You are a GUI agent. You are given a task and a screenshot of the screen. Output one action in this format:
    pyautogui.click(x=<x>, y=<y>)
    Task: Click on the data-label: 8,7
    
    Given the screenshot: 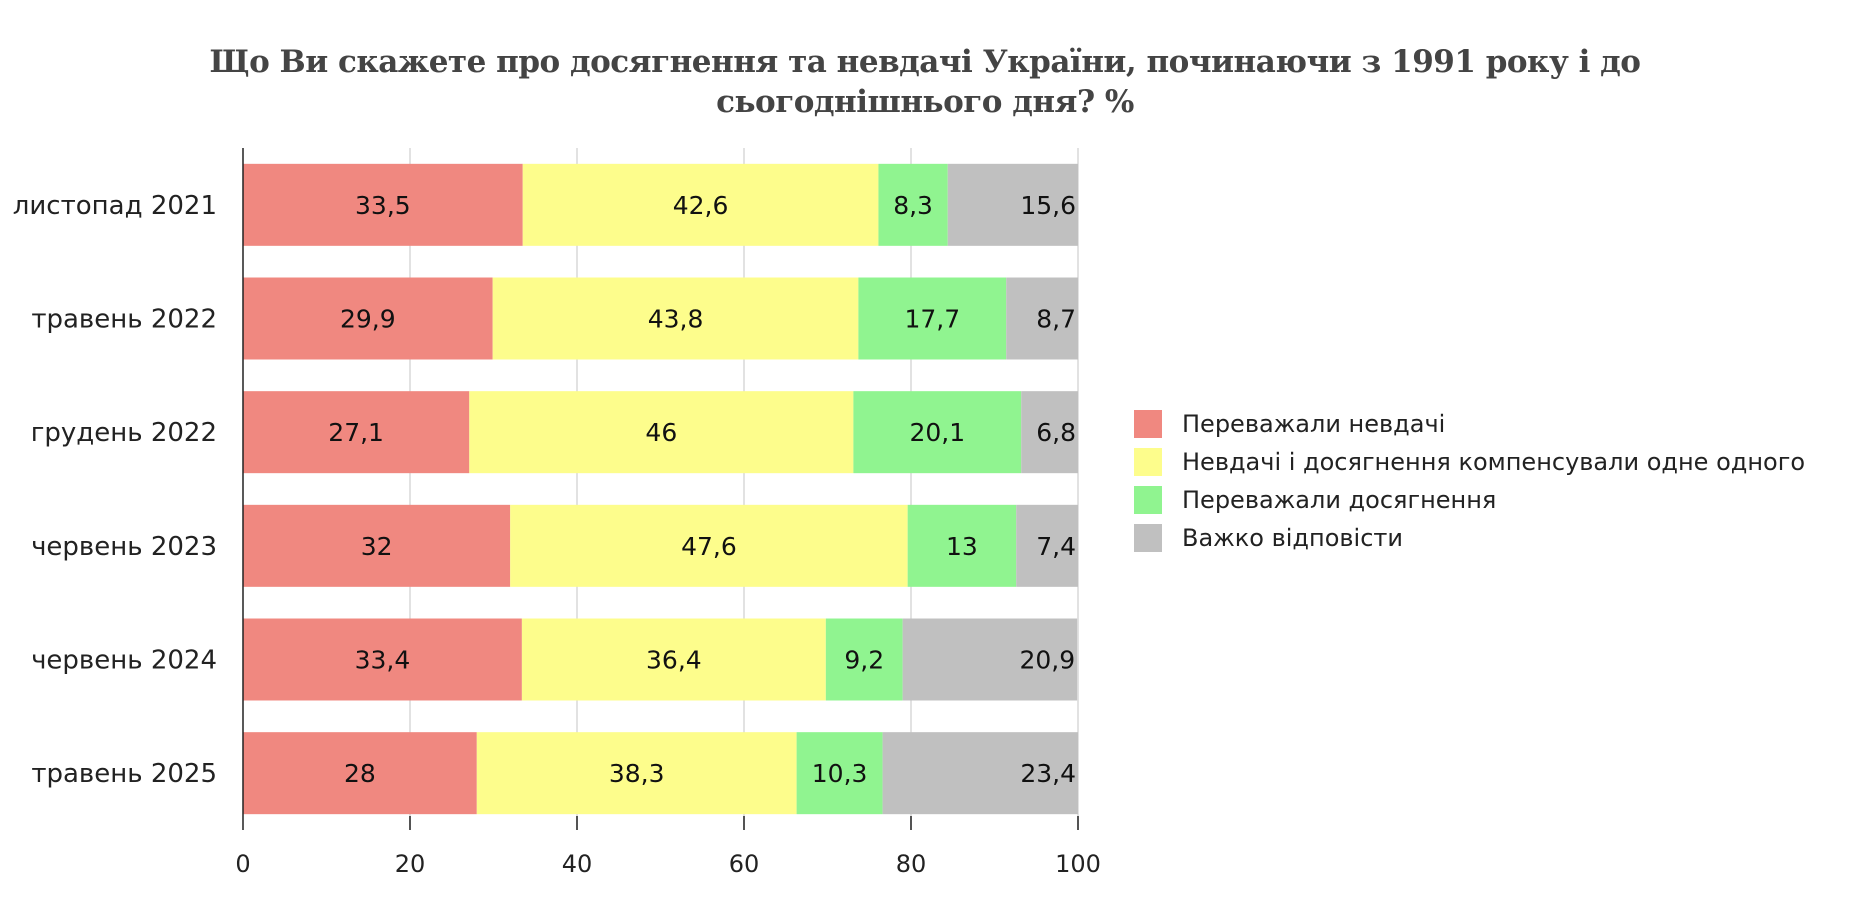 What is the action you would take?
    pyautogui.click(x=1056, y=319)
    